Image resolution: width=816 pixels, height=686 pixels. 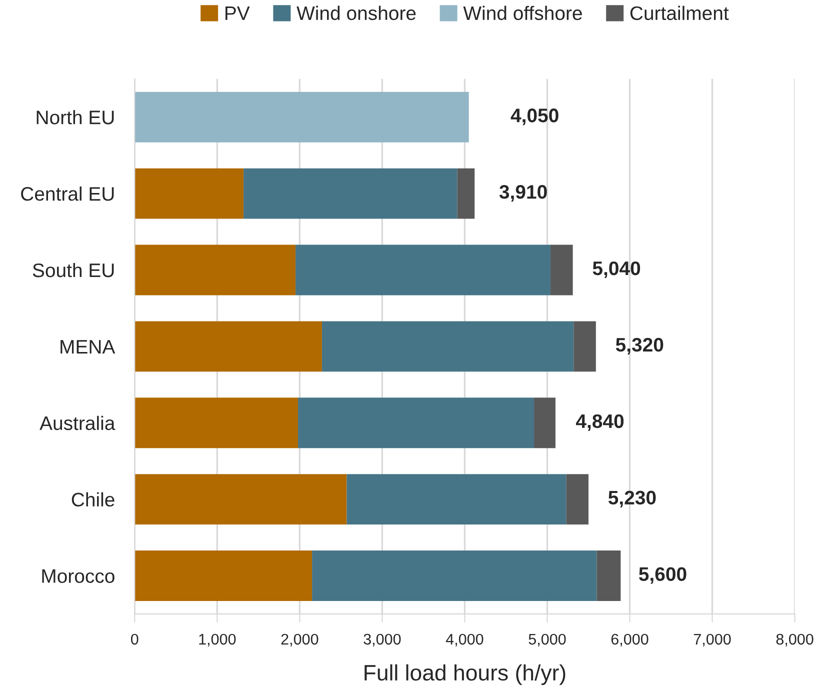 I want to click on x-tick-label: 7,000, so click(x=712, y=640).